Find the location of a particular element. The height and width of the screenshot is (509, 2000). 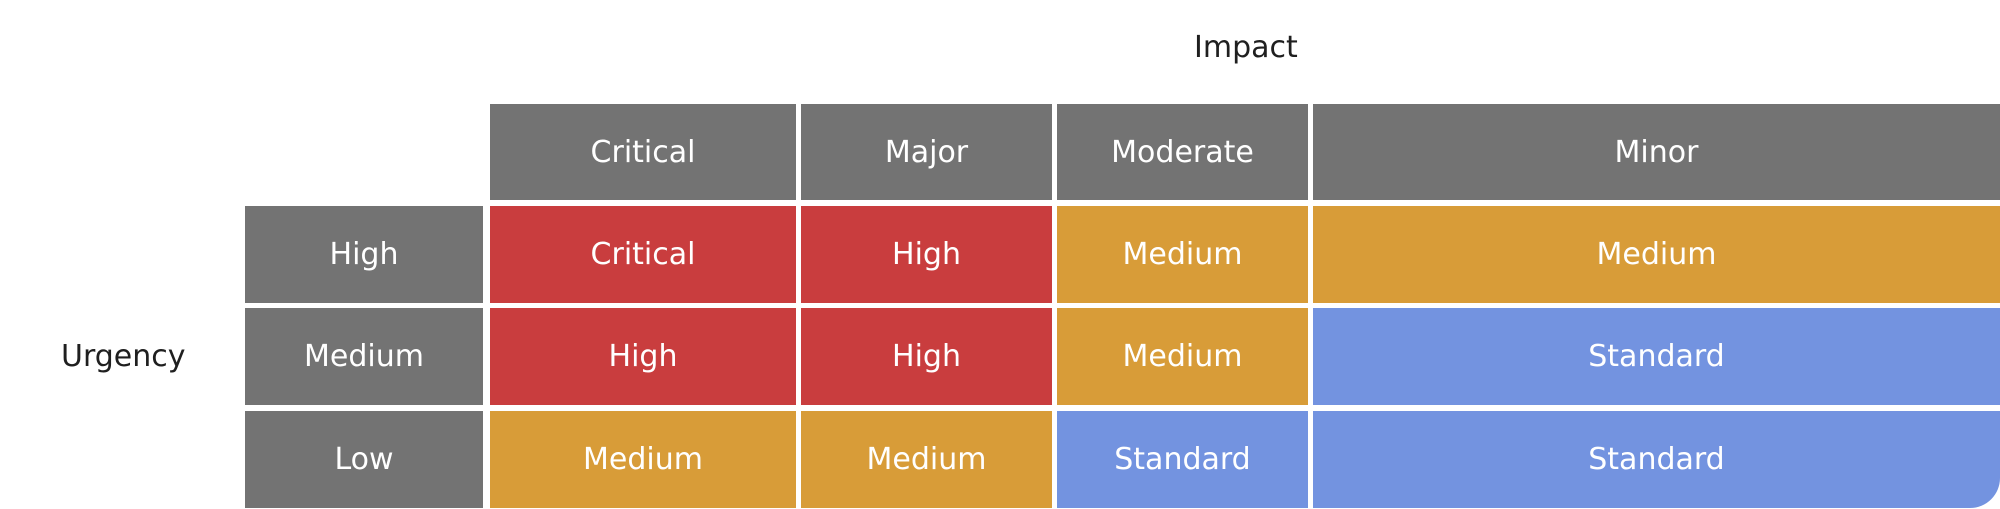

matrix-cell-medium-critical: High is located at coordinates (643, 356).